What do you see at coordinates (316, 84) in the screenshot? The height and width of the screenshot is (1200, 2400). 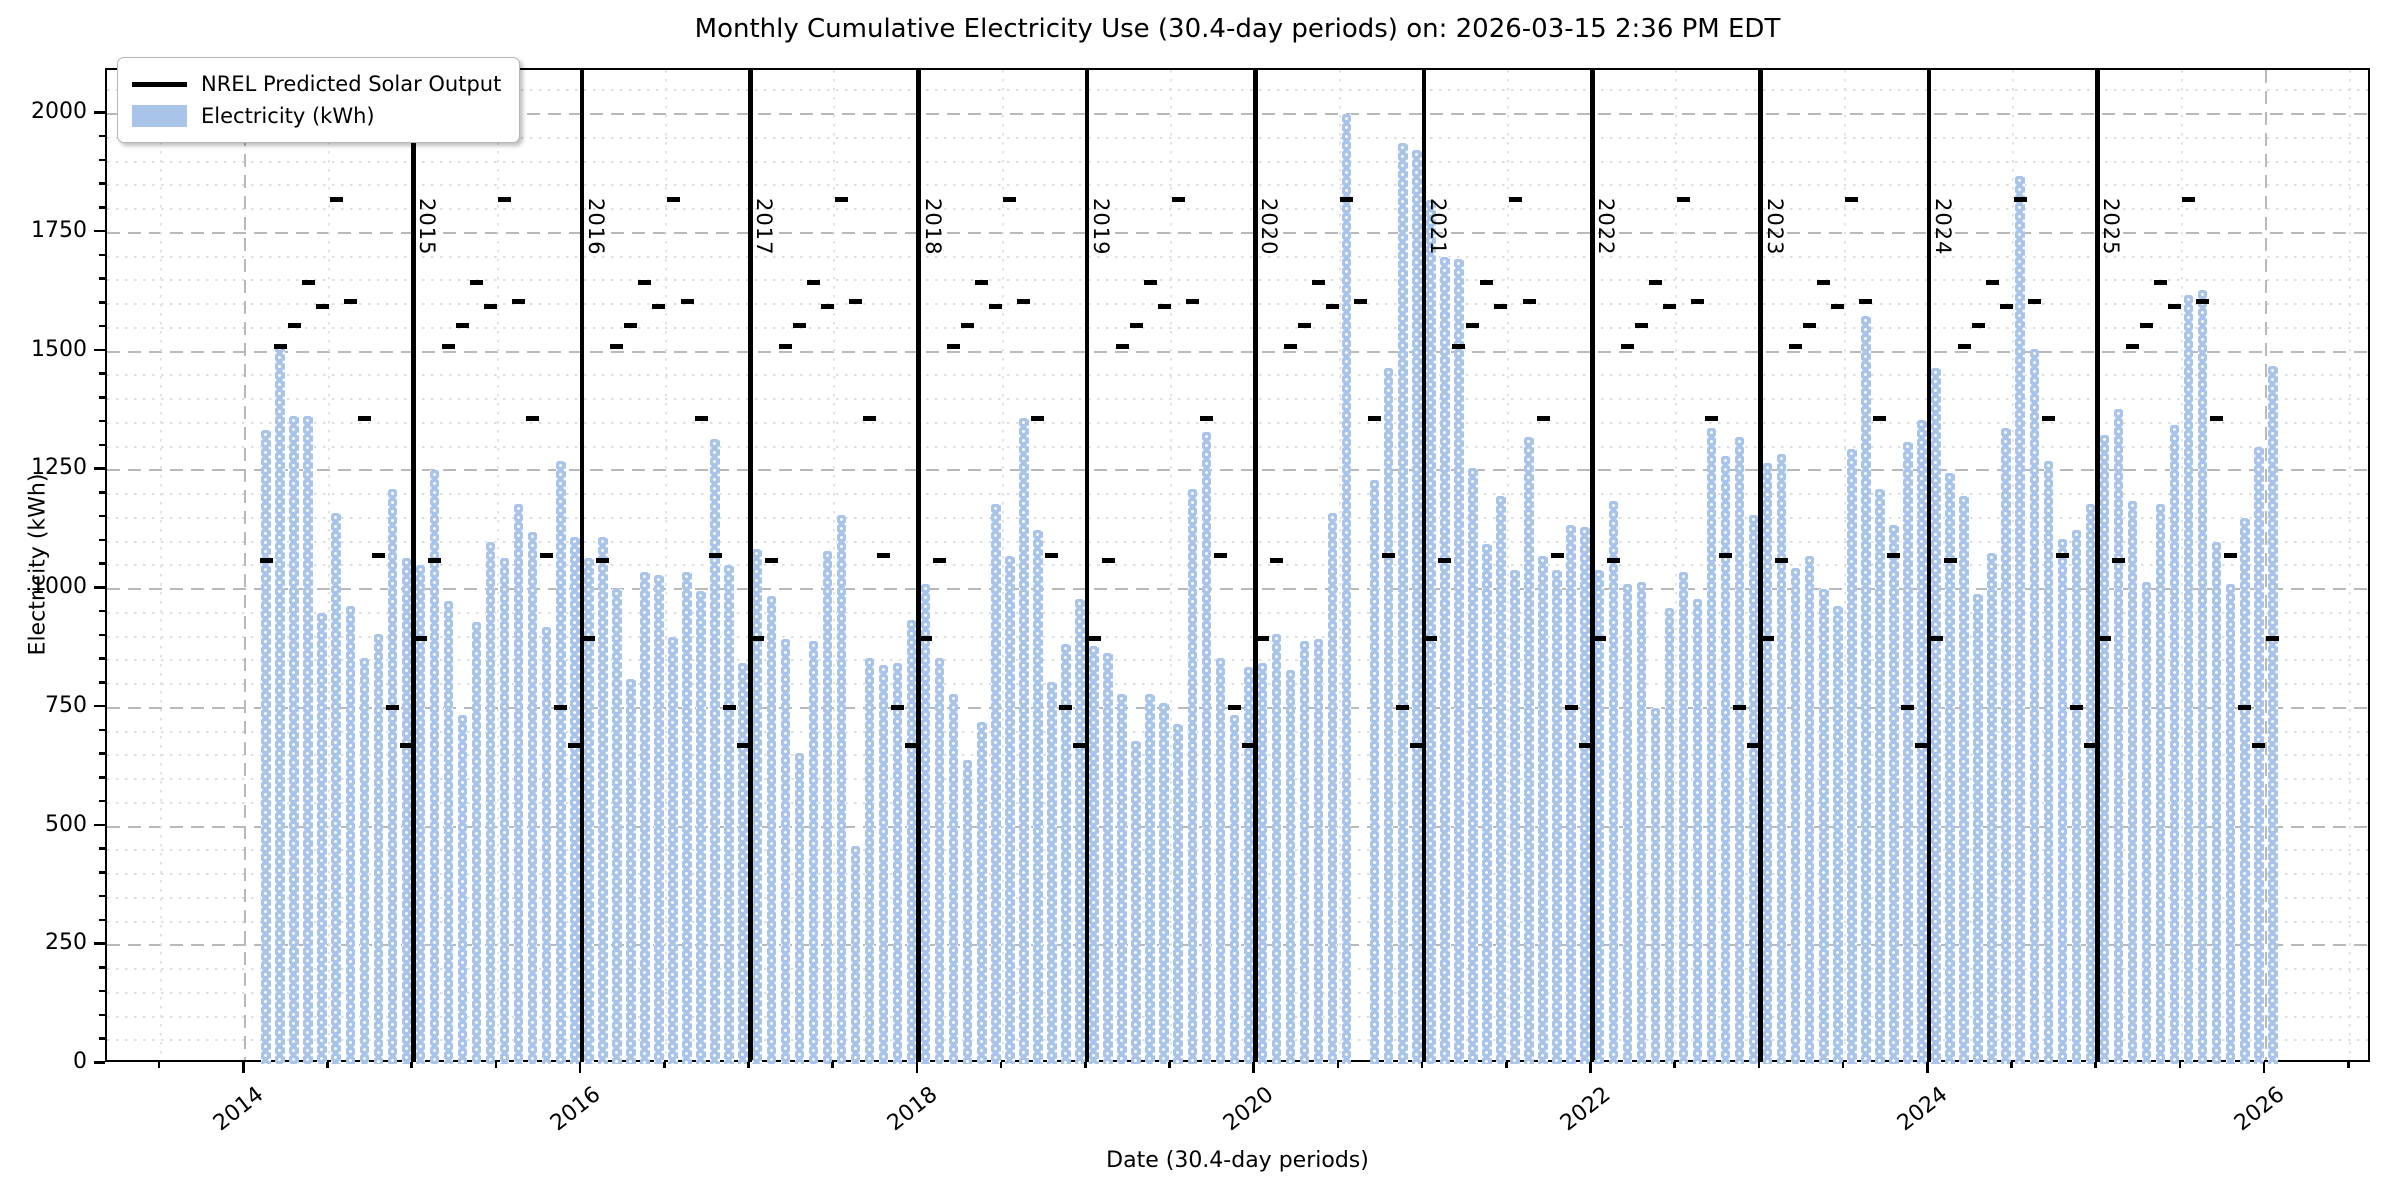 I see `legend-entry-nrel: NREL Predicted Solar Output` at bounding box center [316, 84].